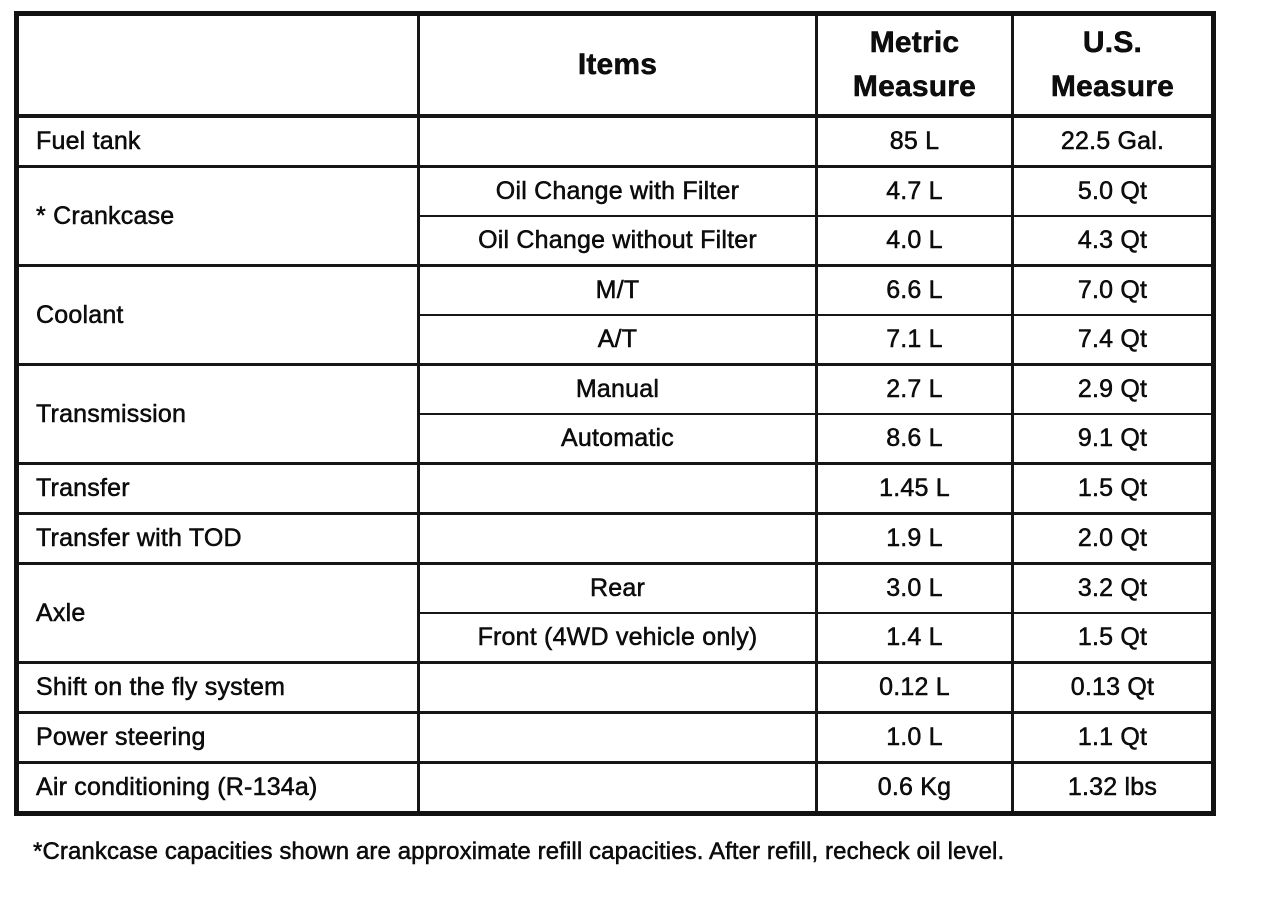 This screenshot has height=912, width=1264. Describe the element at coordinates (914, 538) in the screenshot. I see `cell-metric: 1.9 L` at that location.